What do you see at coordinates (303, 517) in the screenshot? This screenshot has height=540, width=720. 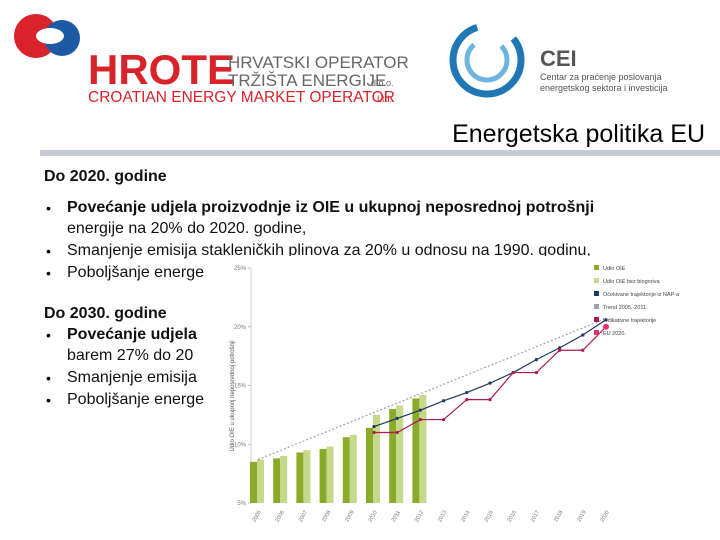 I see `x-tick-label: 2007` at bounding box center [303, 517].